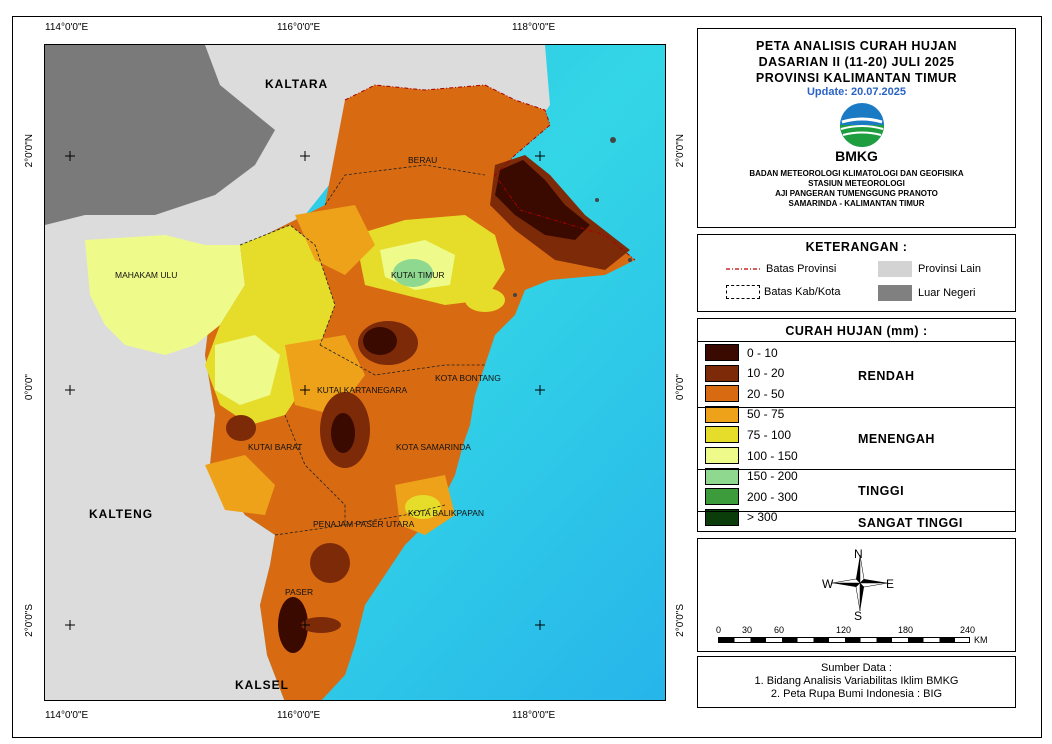  I want to click on title-line-1: PETA ANALISIS CURAH HUJAN, so click(856, 46).